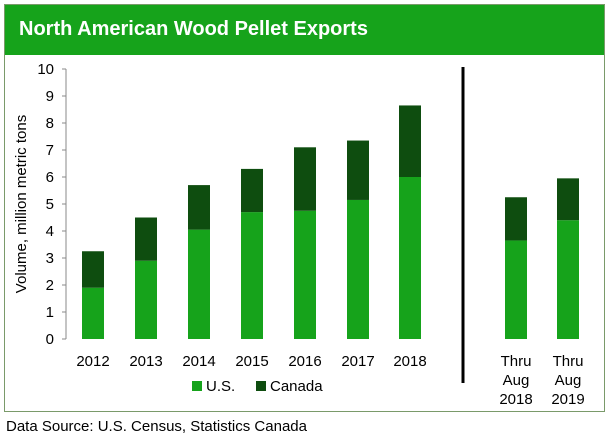  I want to click on legend-label: Canada, so click(296, 386).